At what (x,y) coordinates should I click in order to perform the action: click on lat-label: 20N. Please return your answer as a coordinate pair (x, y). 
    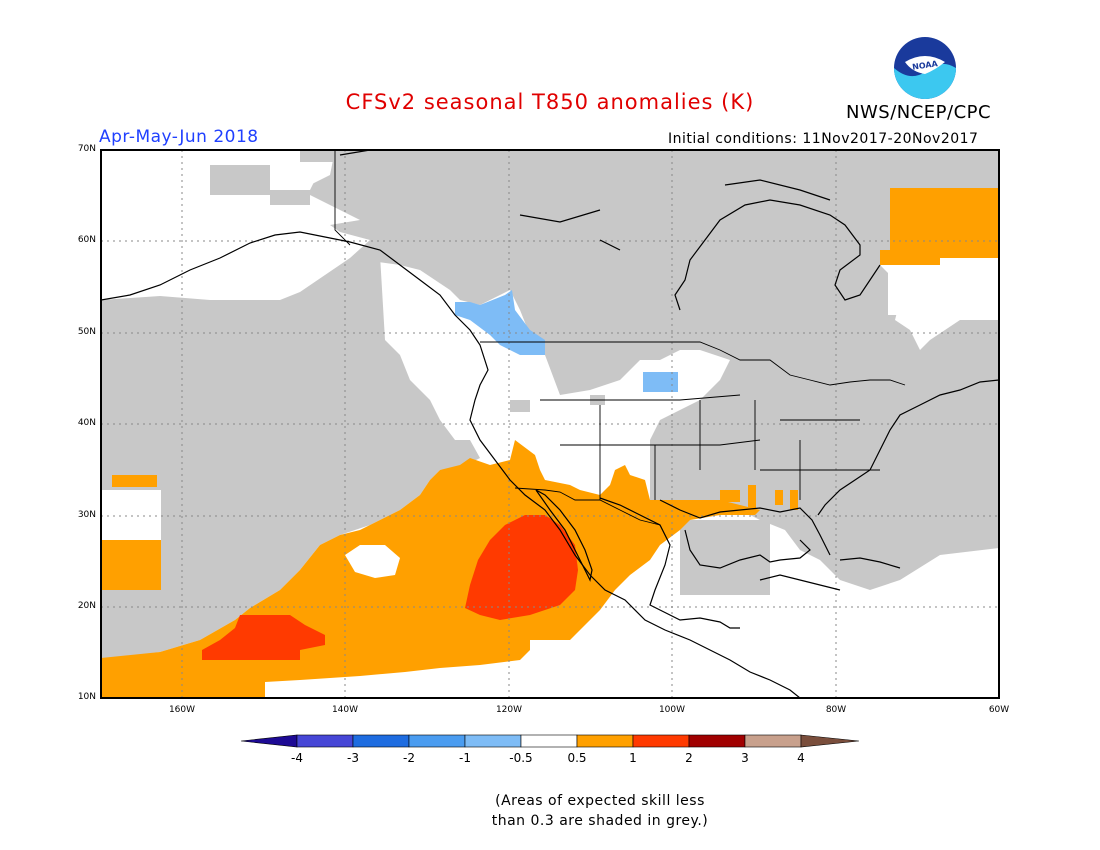
    Looking at the image, I should click on (86, 606).